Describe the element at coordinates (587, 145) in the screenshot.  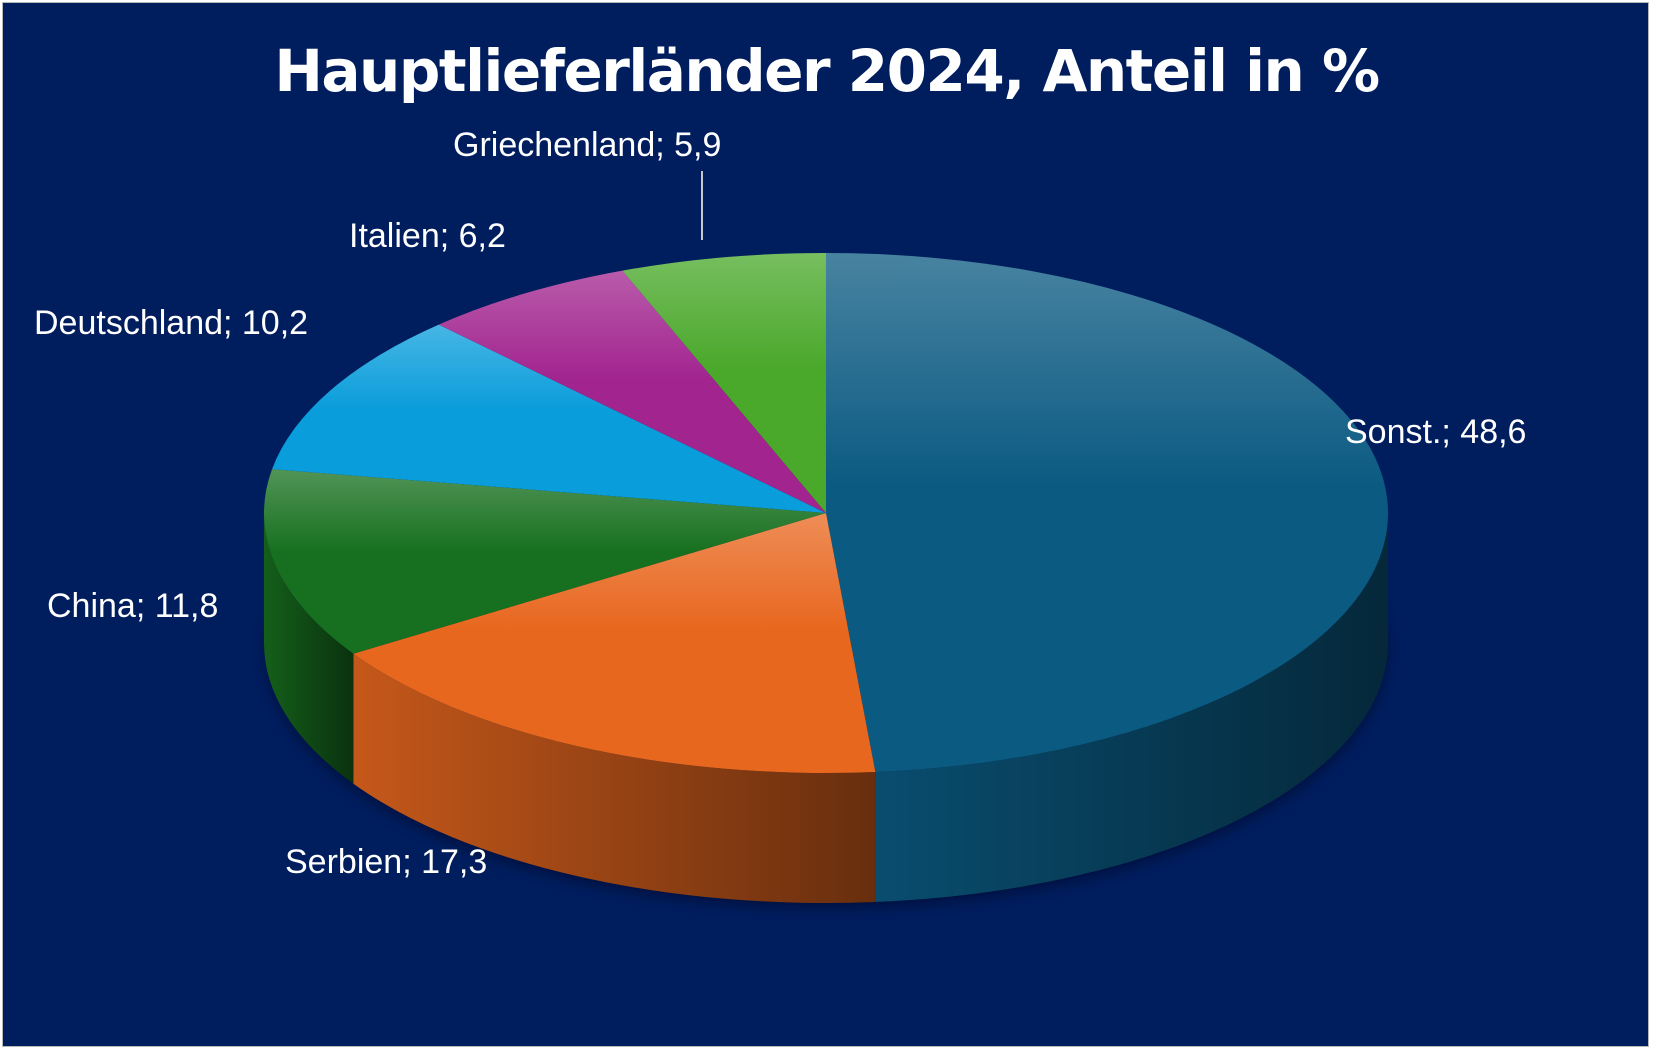
I see `data-label-griechenland: Griechenland; 5,9` at that location.